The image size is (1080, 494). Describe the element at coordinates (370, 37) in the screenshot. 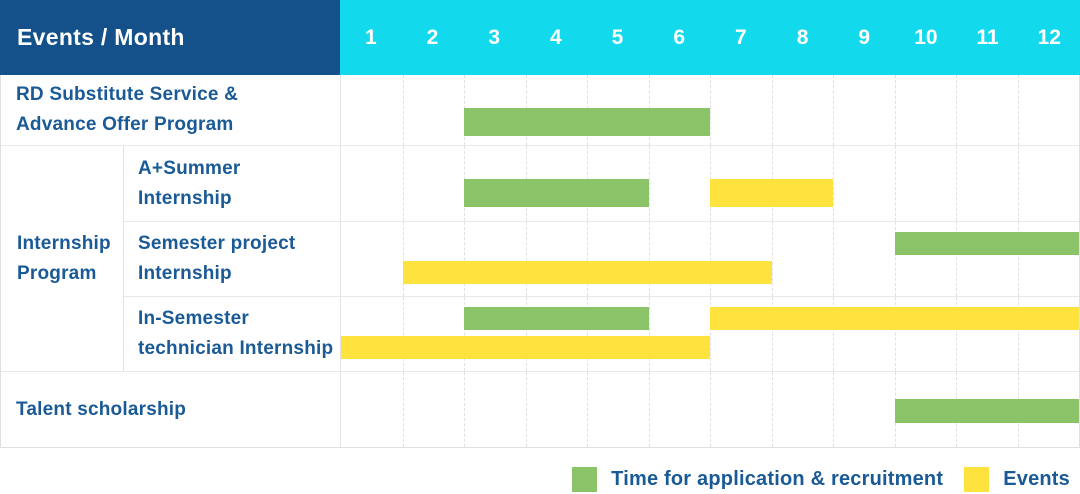

I see `month-header-cell: 1` at that location.